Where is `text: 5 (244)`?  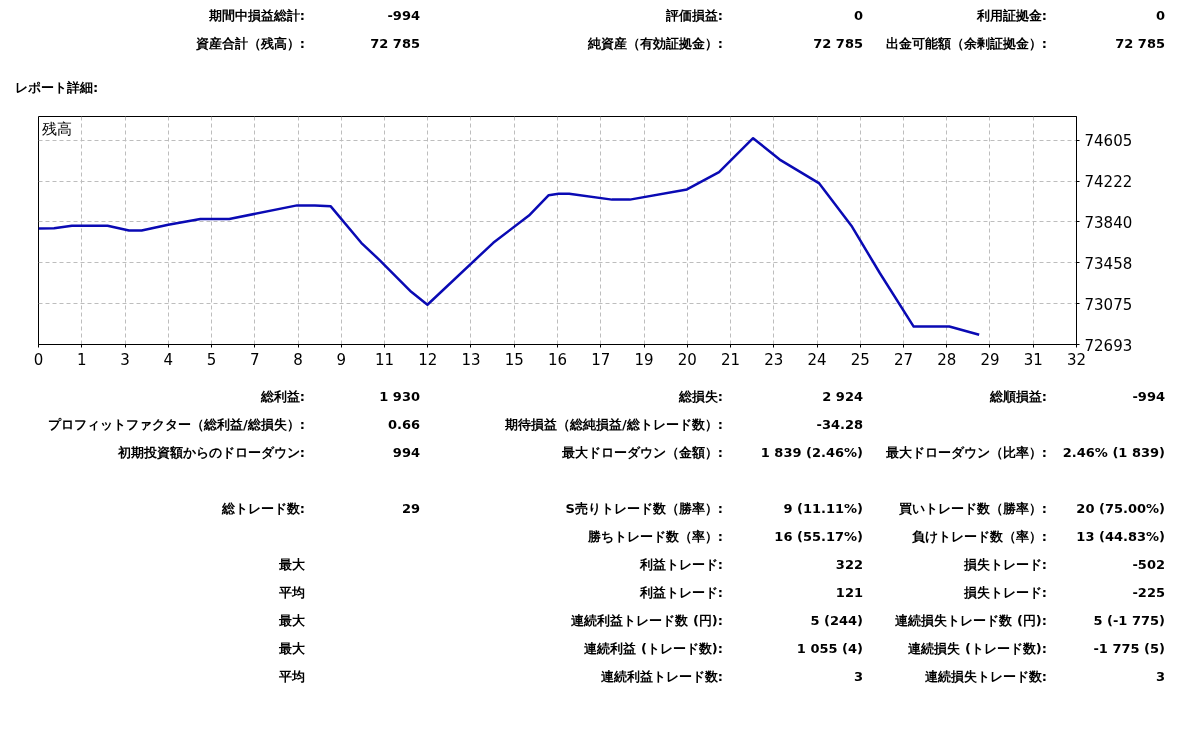
text: 5 (244) is located at coordinates (836, 620).